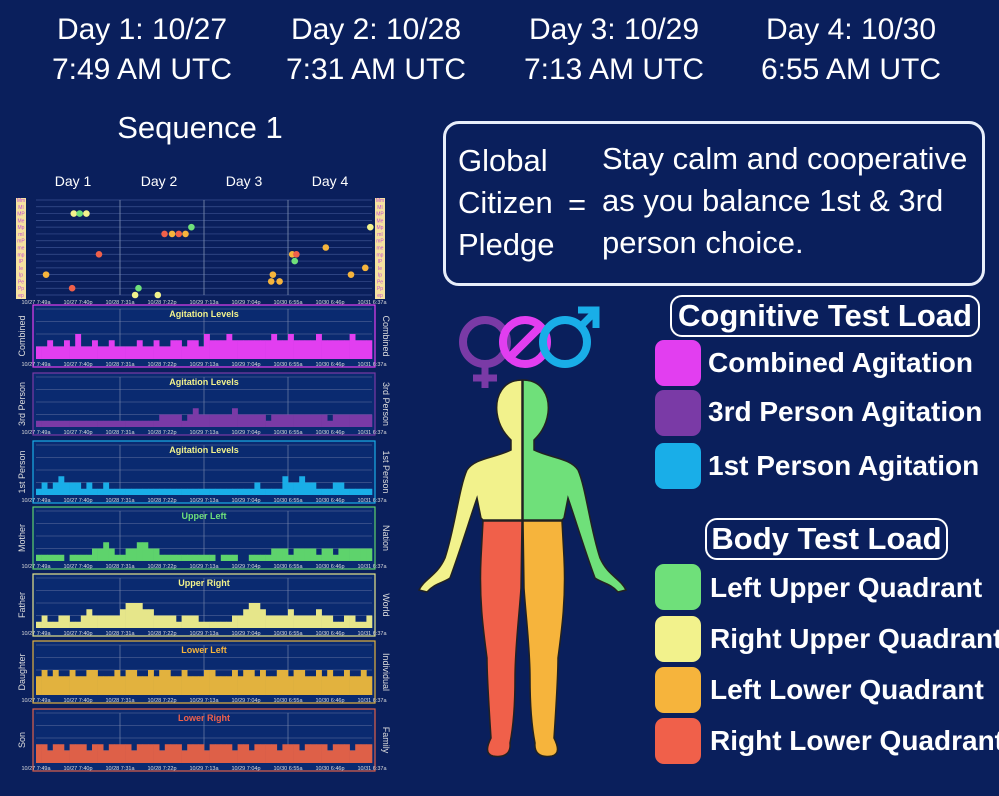 The image size is (999, 796). What do you see at coordinates (854, 638) in the screenshot?
I see `legend-label: Right Upper Quadrant` at bounding box center [854, 638].